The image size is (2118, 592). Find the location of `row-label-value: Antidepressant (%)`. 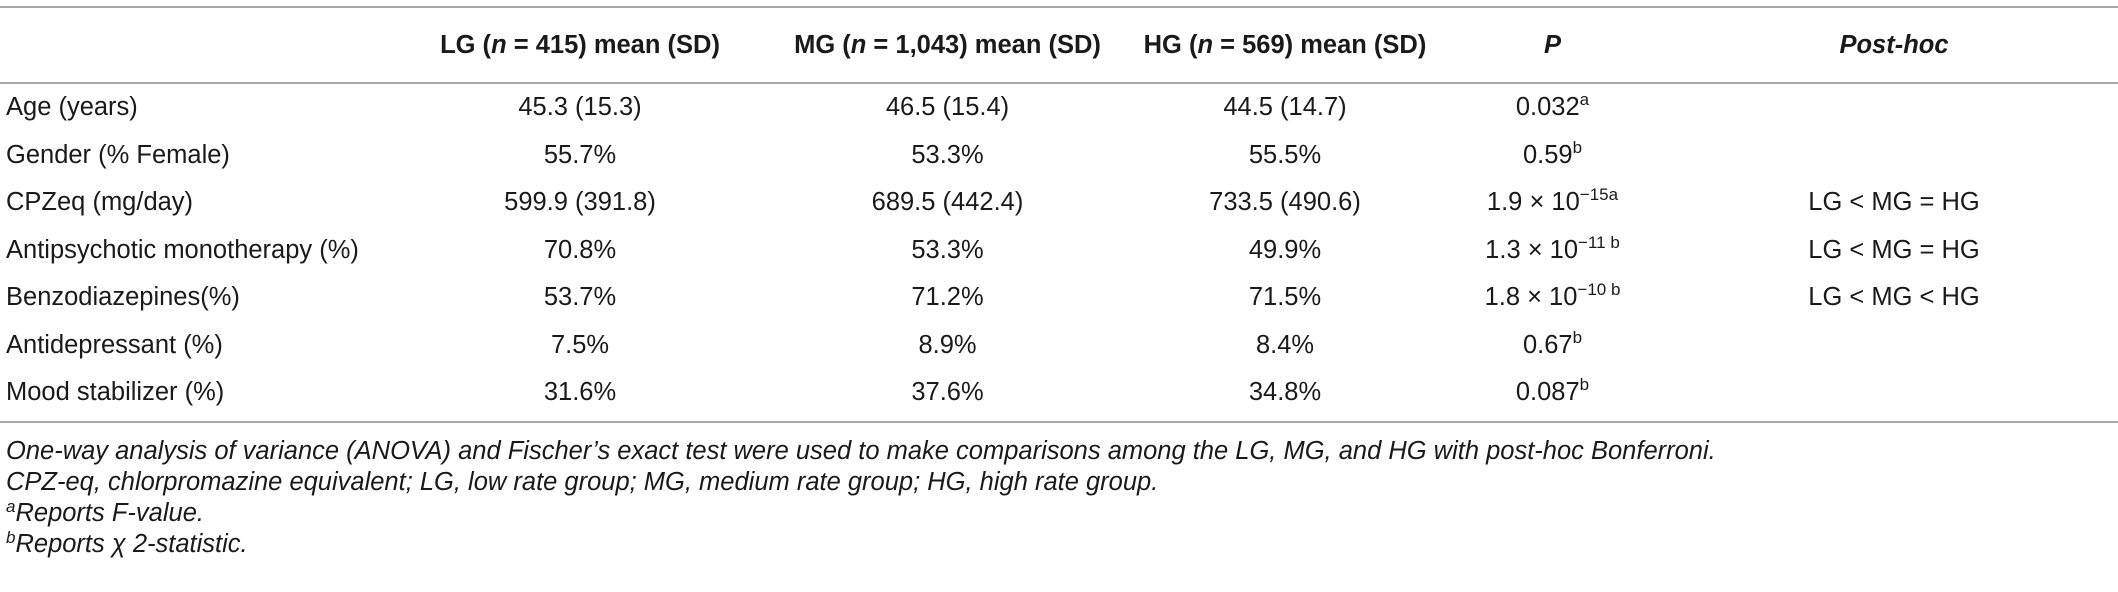

row-label-value: Antidepressant (%) is located at coordinates (114, 344).